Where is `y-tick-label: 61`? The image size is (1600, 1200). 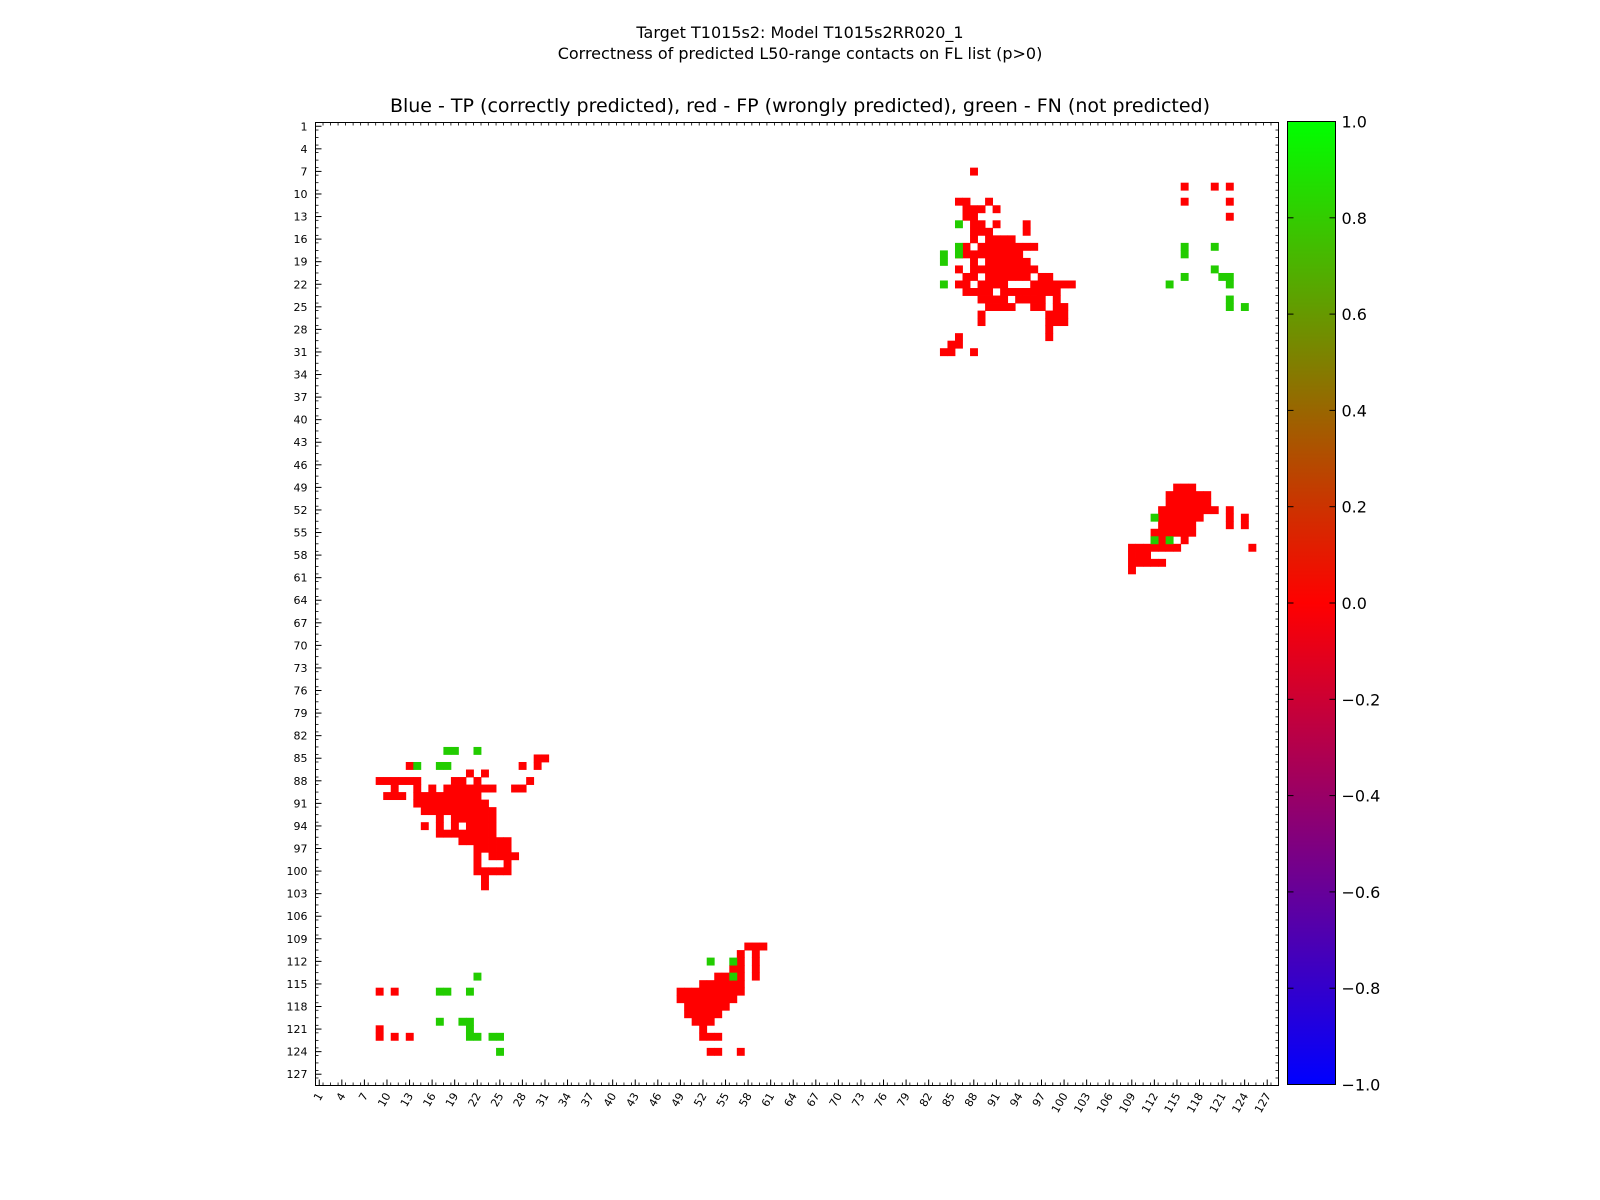 y-tick-label: 61 is located at coordinates (301, 578).